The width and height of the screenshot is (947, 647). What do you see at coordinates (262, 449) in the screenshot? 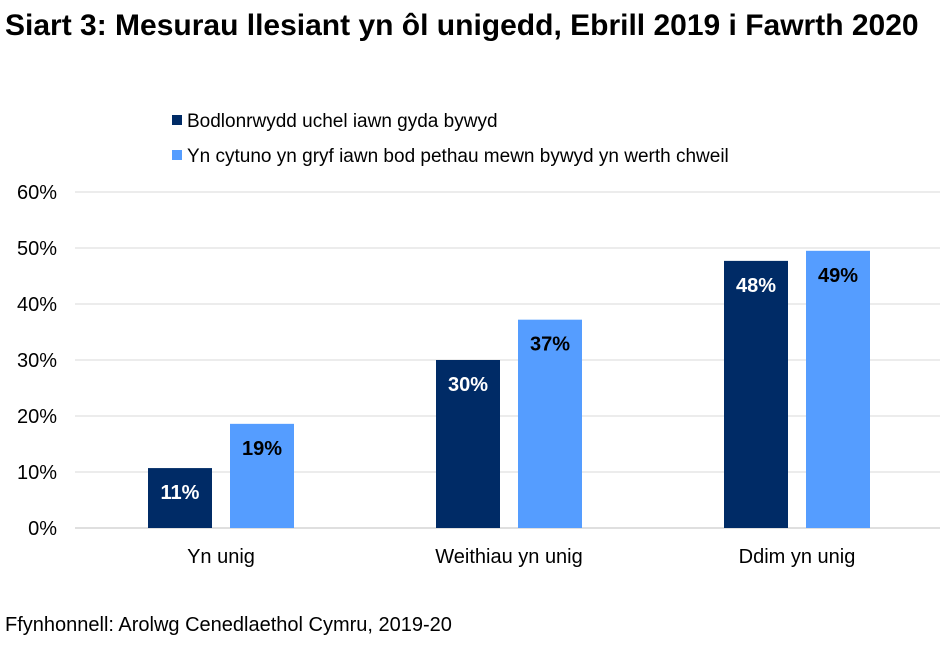
I see `data-label: 19%` at bounding box center [262, 449].